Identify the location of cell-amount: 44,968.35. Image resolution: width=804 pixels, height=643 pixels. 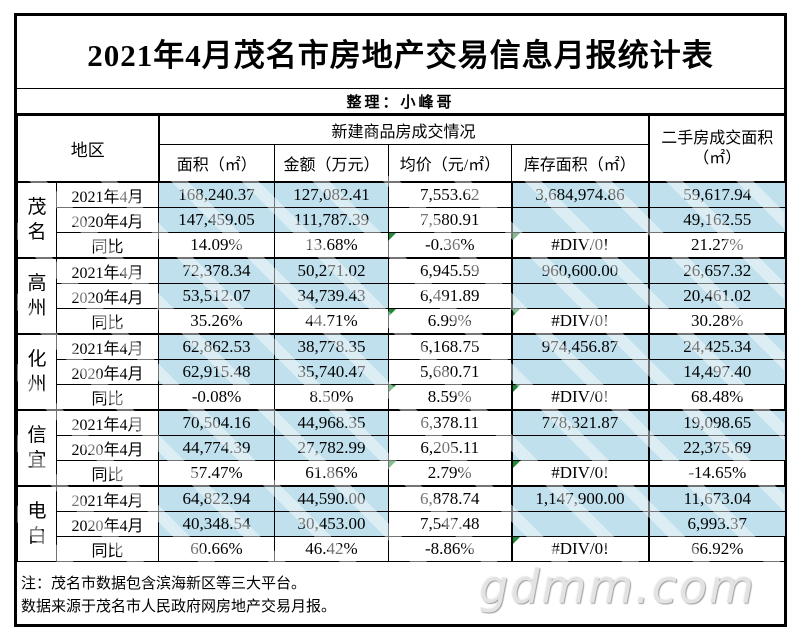
(331, 422).